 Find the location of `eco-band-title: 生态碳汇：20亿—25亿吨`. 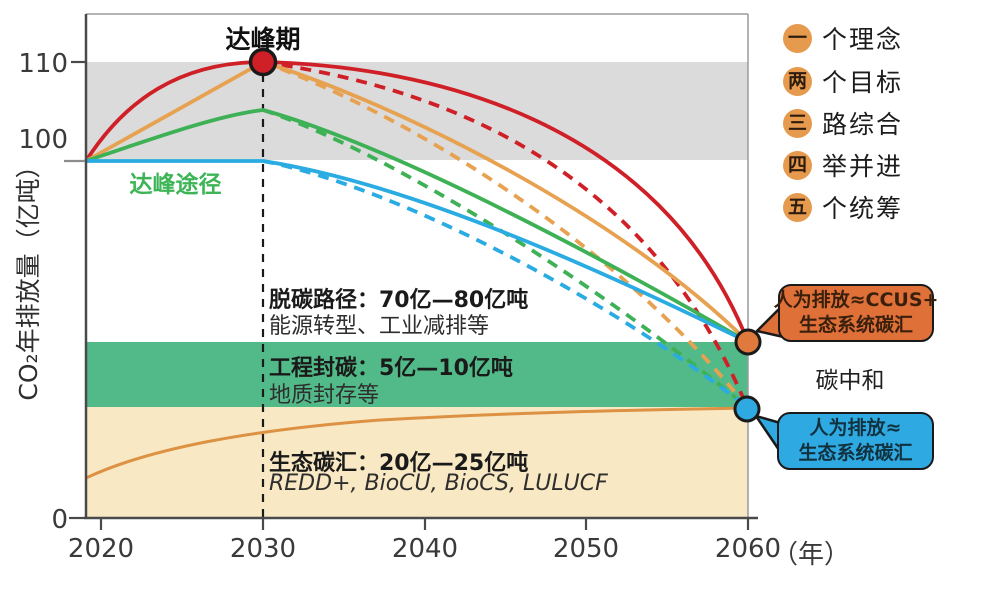

eco-band-title: 生态碳汇：20亿—25亿吨 is located at coordinates (399, 463).